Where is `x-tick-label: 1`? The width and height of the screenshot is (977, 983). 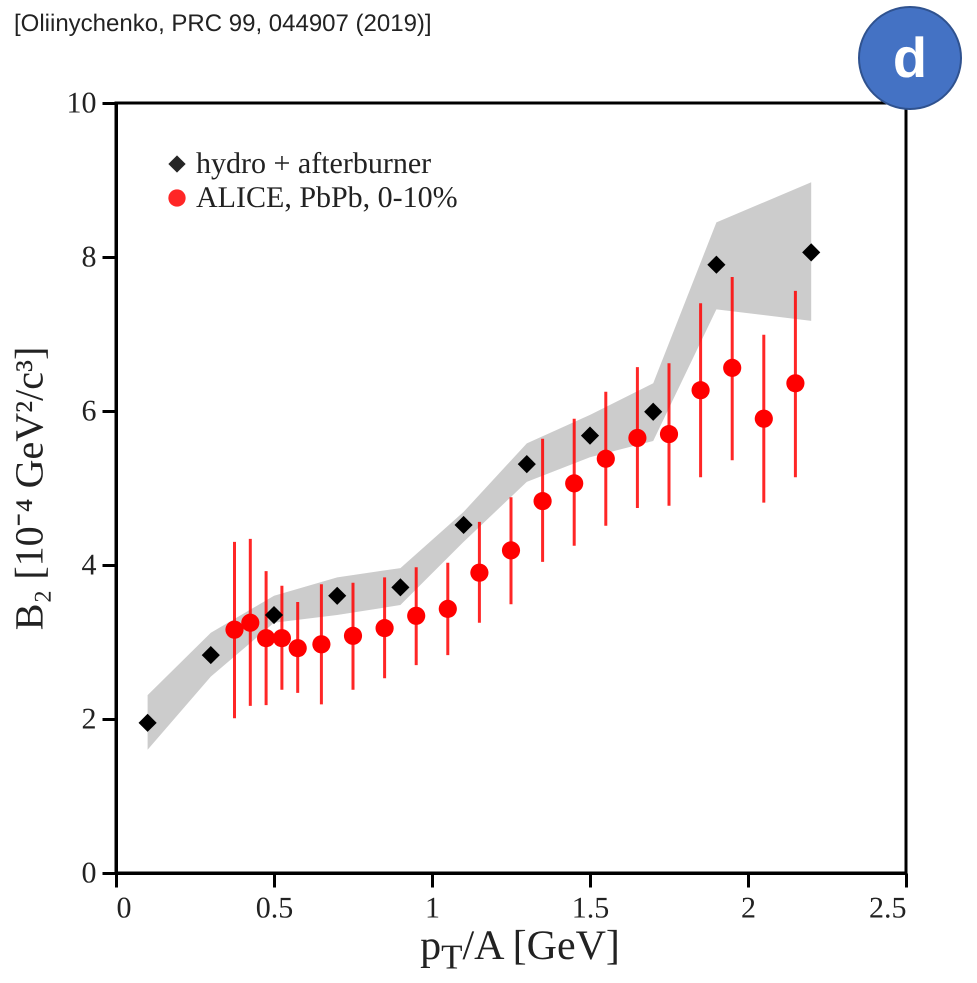
x-tick-label: 1 is located at coordinates (432, 908).